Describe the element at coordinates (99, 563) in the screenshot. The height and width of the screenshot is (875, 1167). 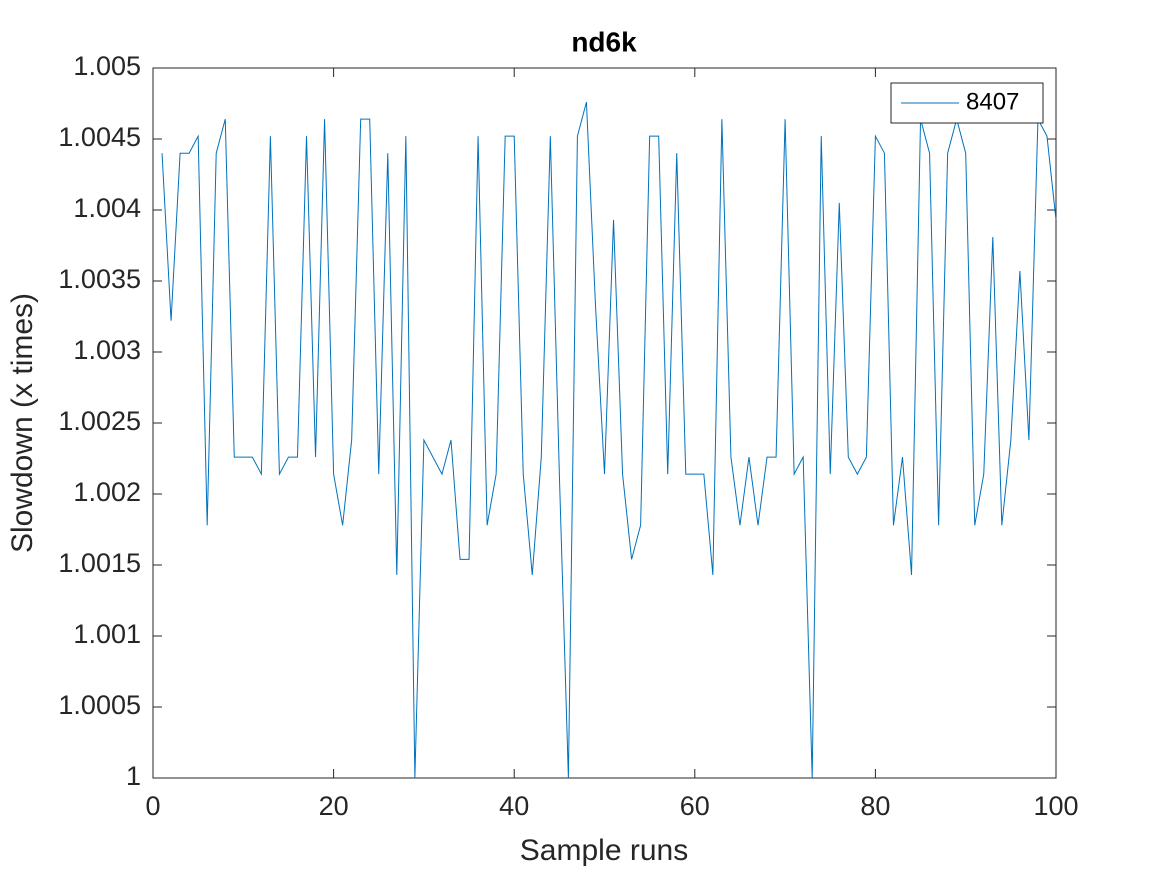
I see `y-tick-label: 1.0015` at that location.